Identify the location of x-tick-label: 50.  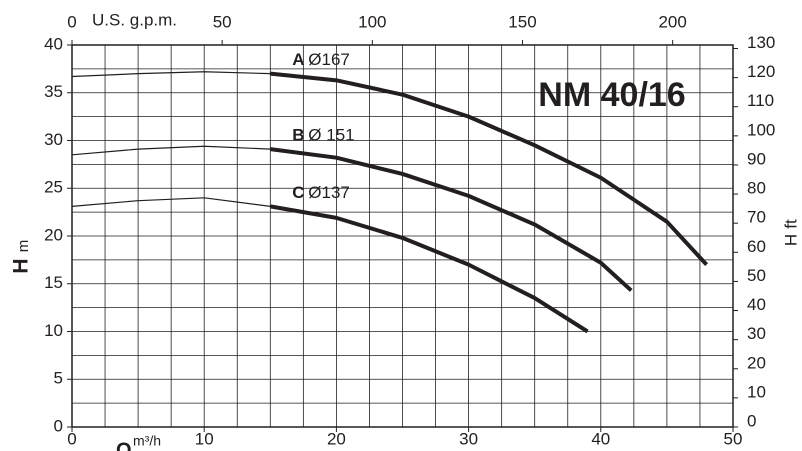
(733, 438).